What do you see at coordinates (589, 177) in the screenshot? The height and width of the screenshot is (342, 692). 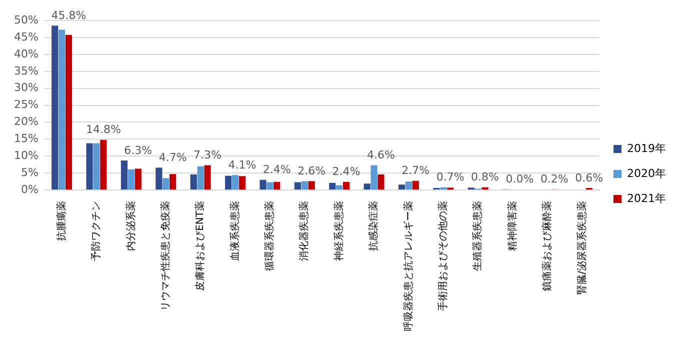 I see `data-label: 0.6%` at bounding box center [589, 177].